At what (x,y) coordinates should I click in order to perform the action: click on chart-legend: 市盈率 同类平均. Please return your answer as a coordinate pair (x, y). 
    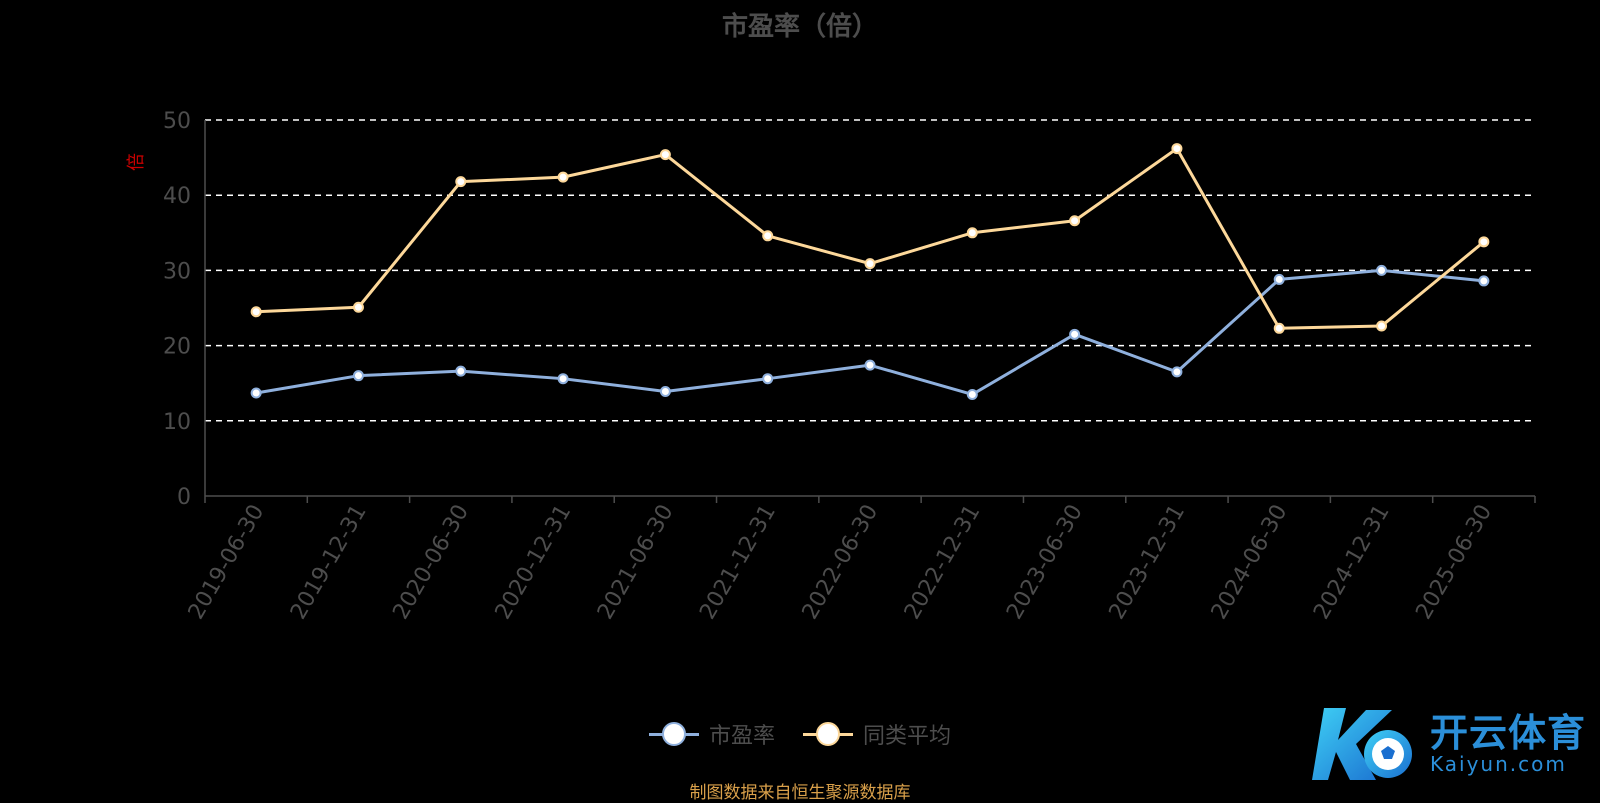
    Looking at the image, I should click on (800, 734).